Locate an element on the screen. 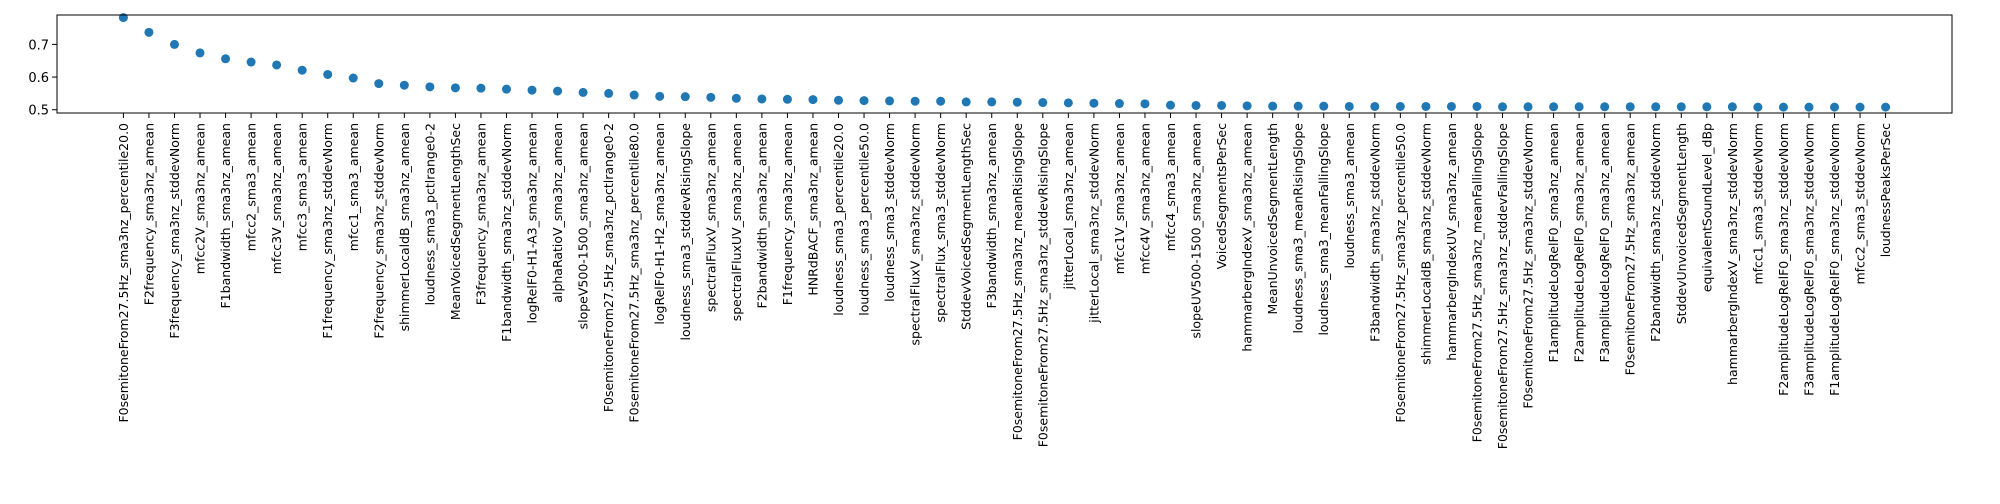  x-tick-label: alphaRatioV_sma3nz_amean is located at coordinates (557, 213).